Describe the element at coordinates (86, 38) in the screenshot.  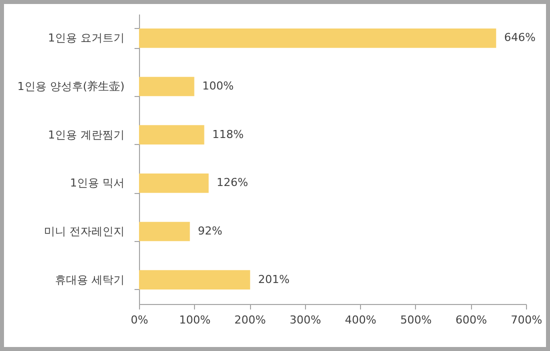
I see `y-tick-label: 1인용 요거트기` at that location.